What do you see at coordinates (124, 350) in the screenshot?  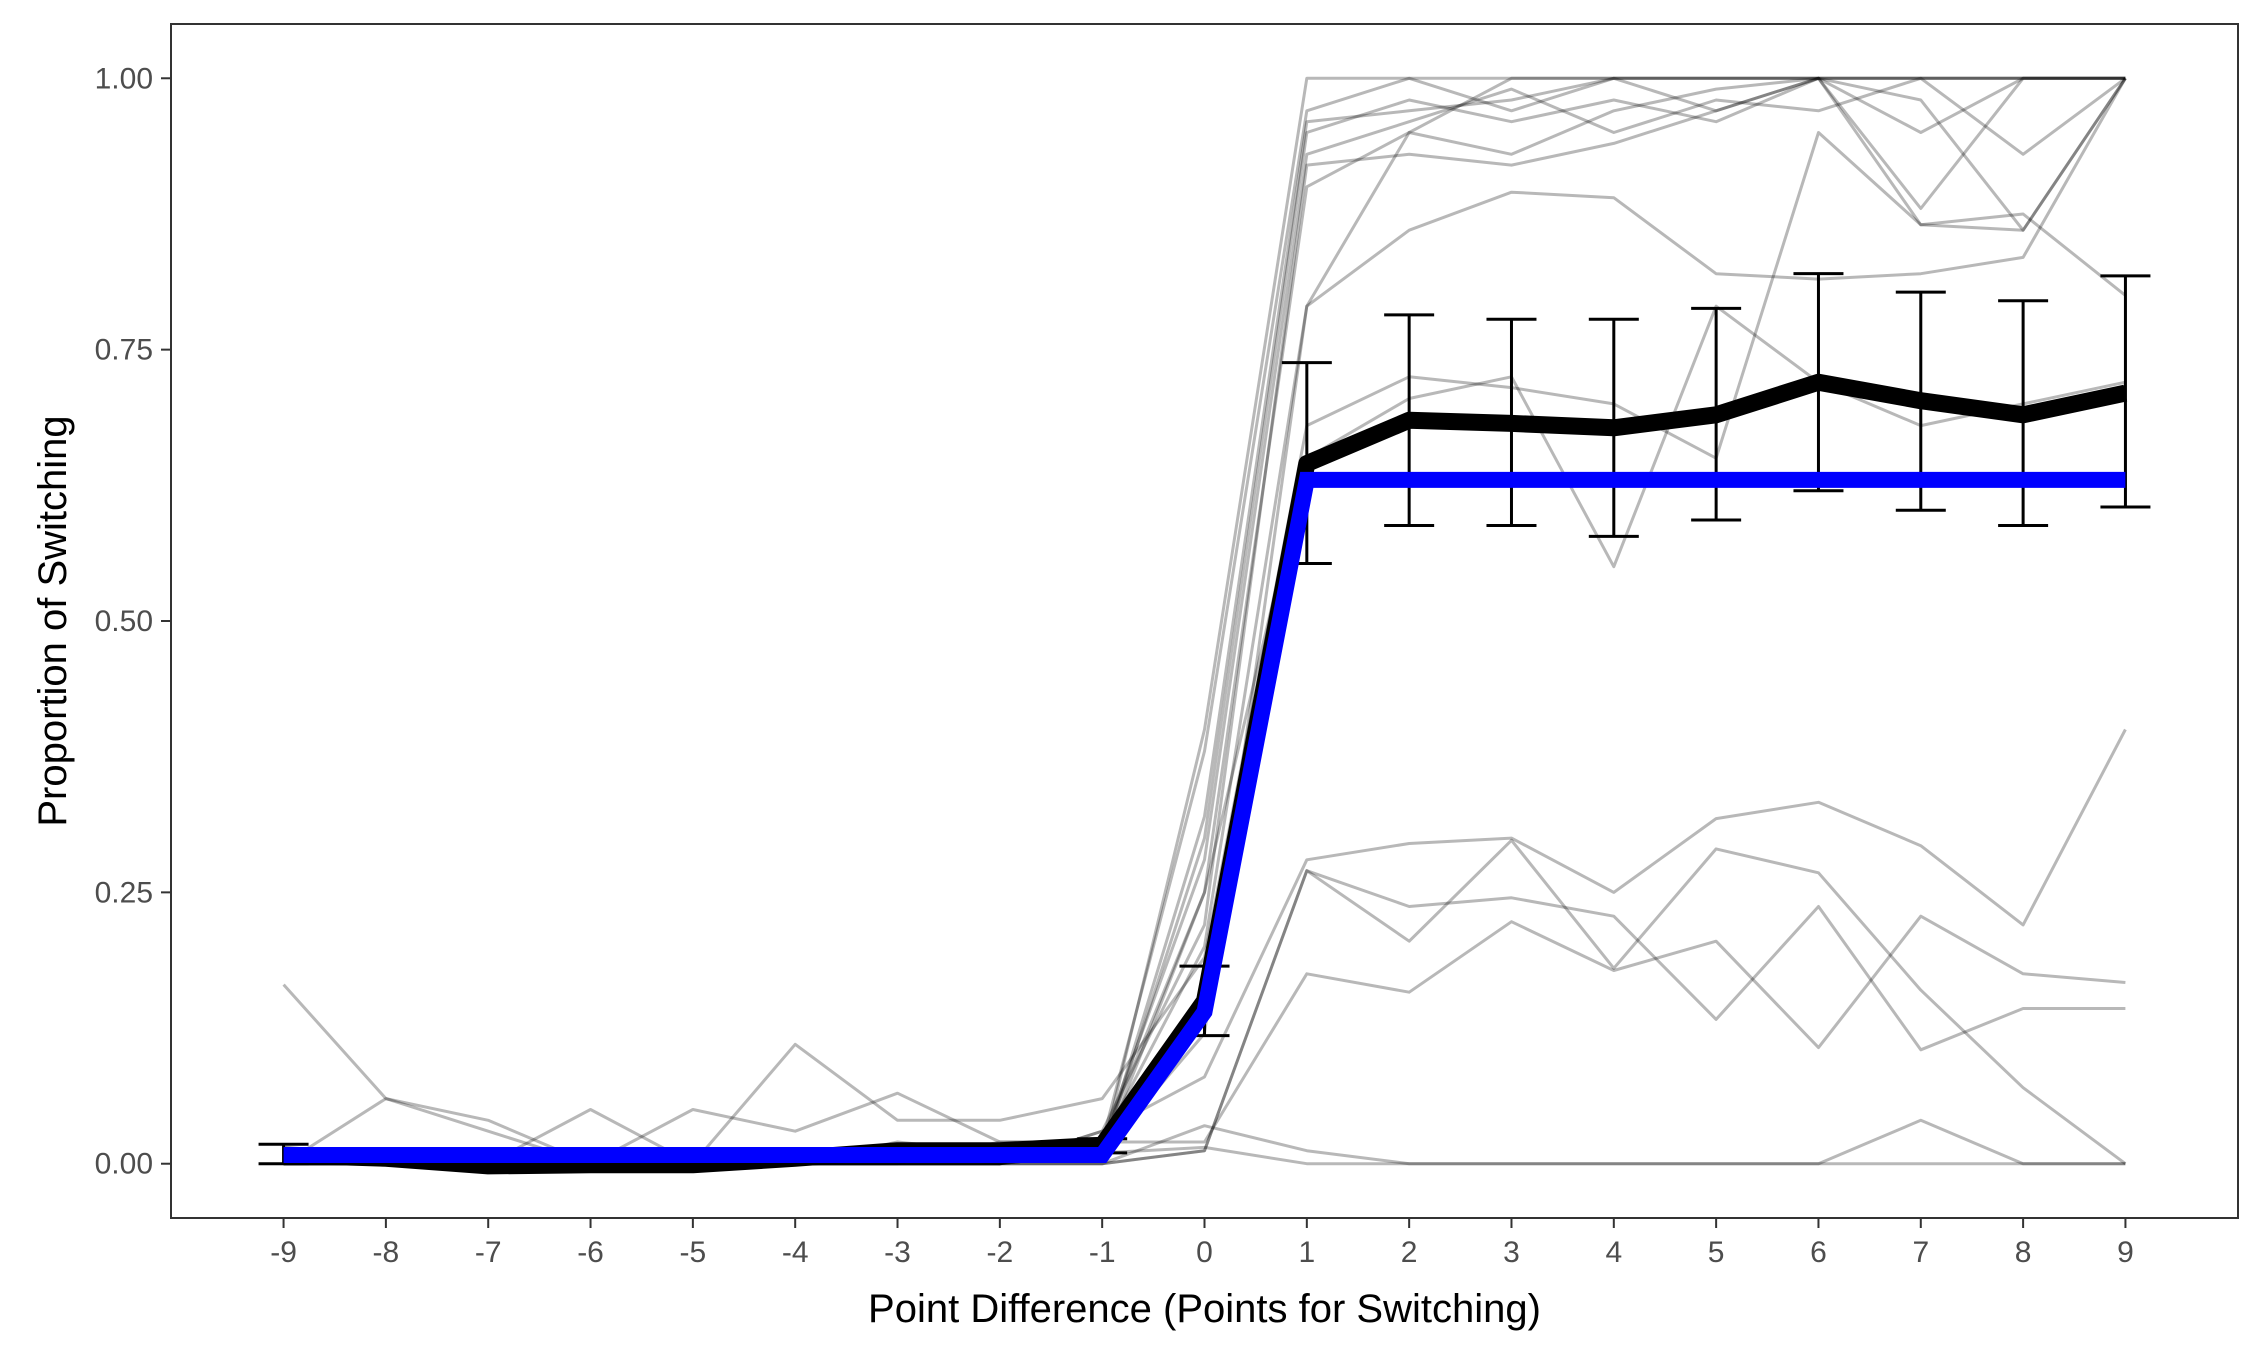 I see `y-tick-label: 0.75` at bounding box center [124, 350].